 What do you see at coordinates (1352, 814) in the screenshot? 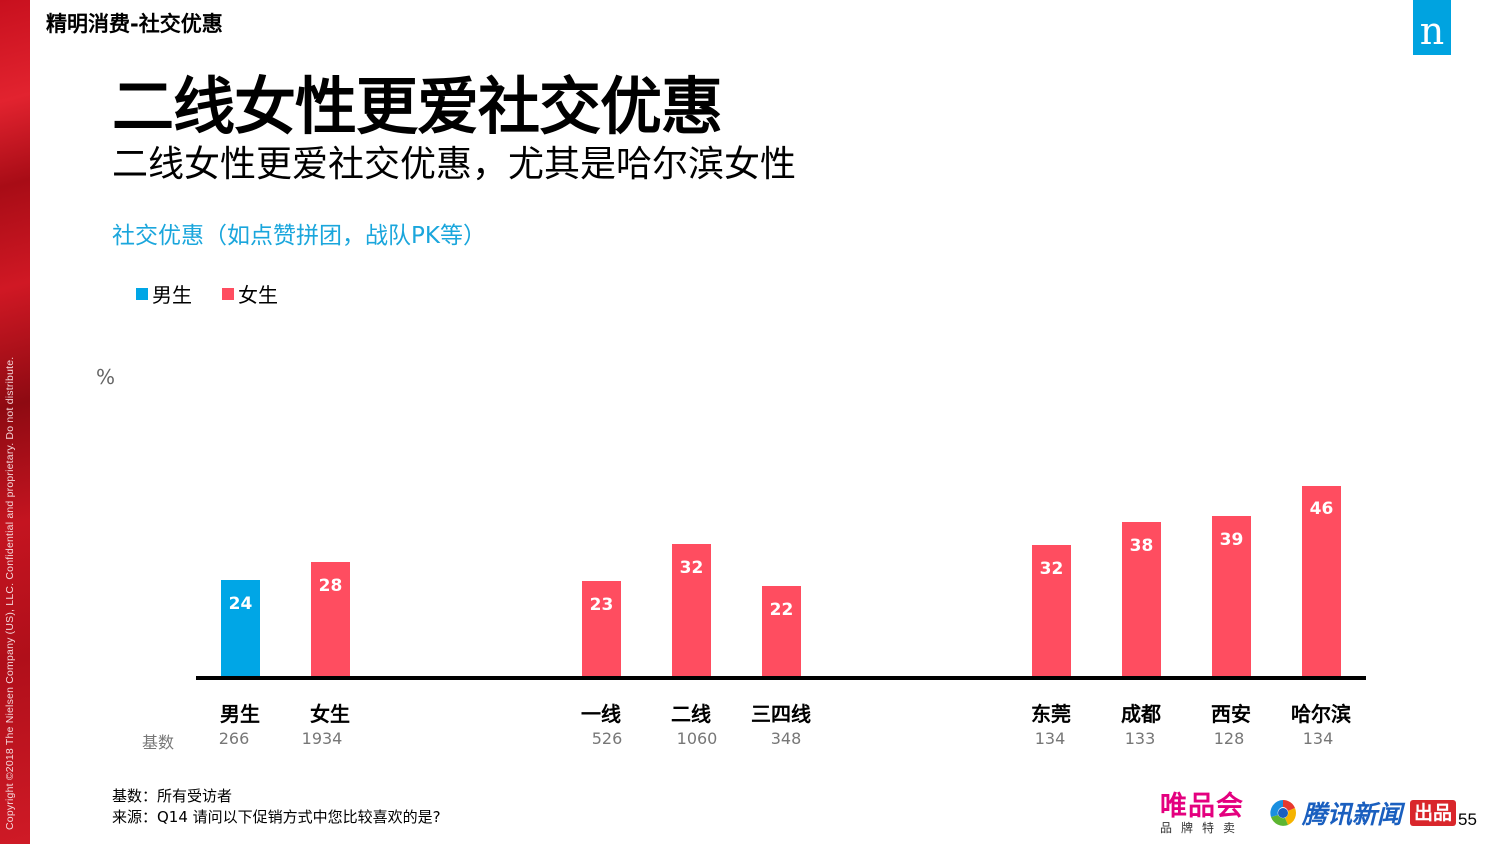
I see `tencent-news-brand: 腾讯新闻` at bounding box center [1352, 814].